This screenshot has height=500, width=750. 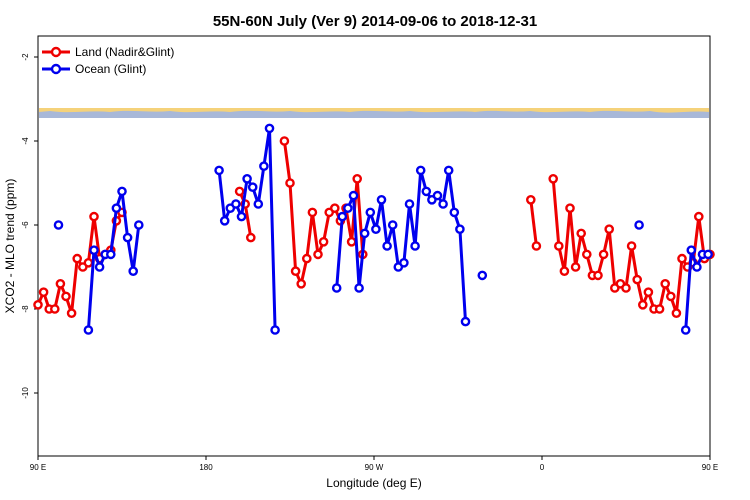 What do you see at coordinates (25, 309) in the screenshot?
I see `y-tick-label: -8` at bounding box center [25, 309].